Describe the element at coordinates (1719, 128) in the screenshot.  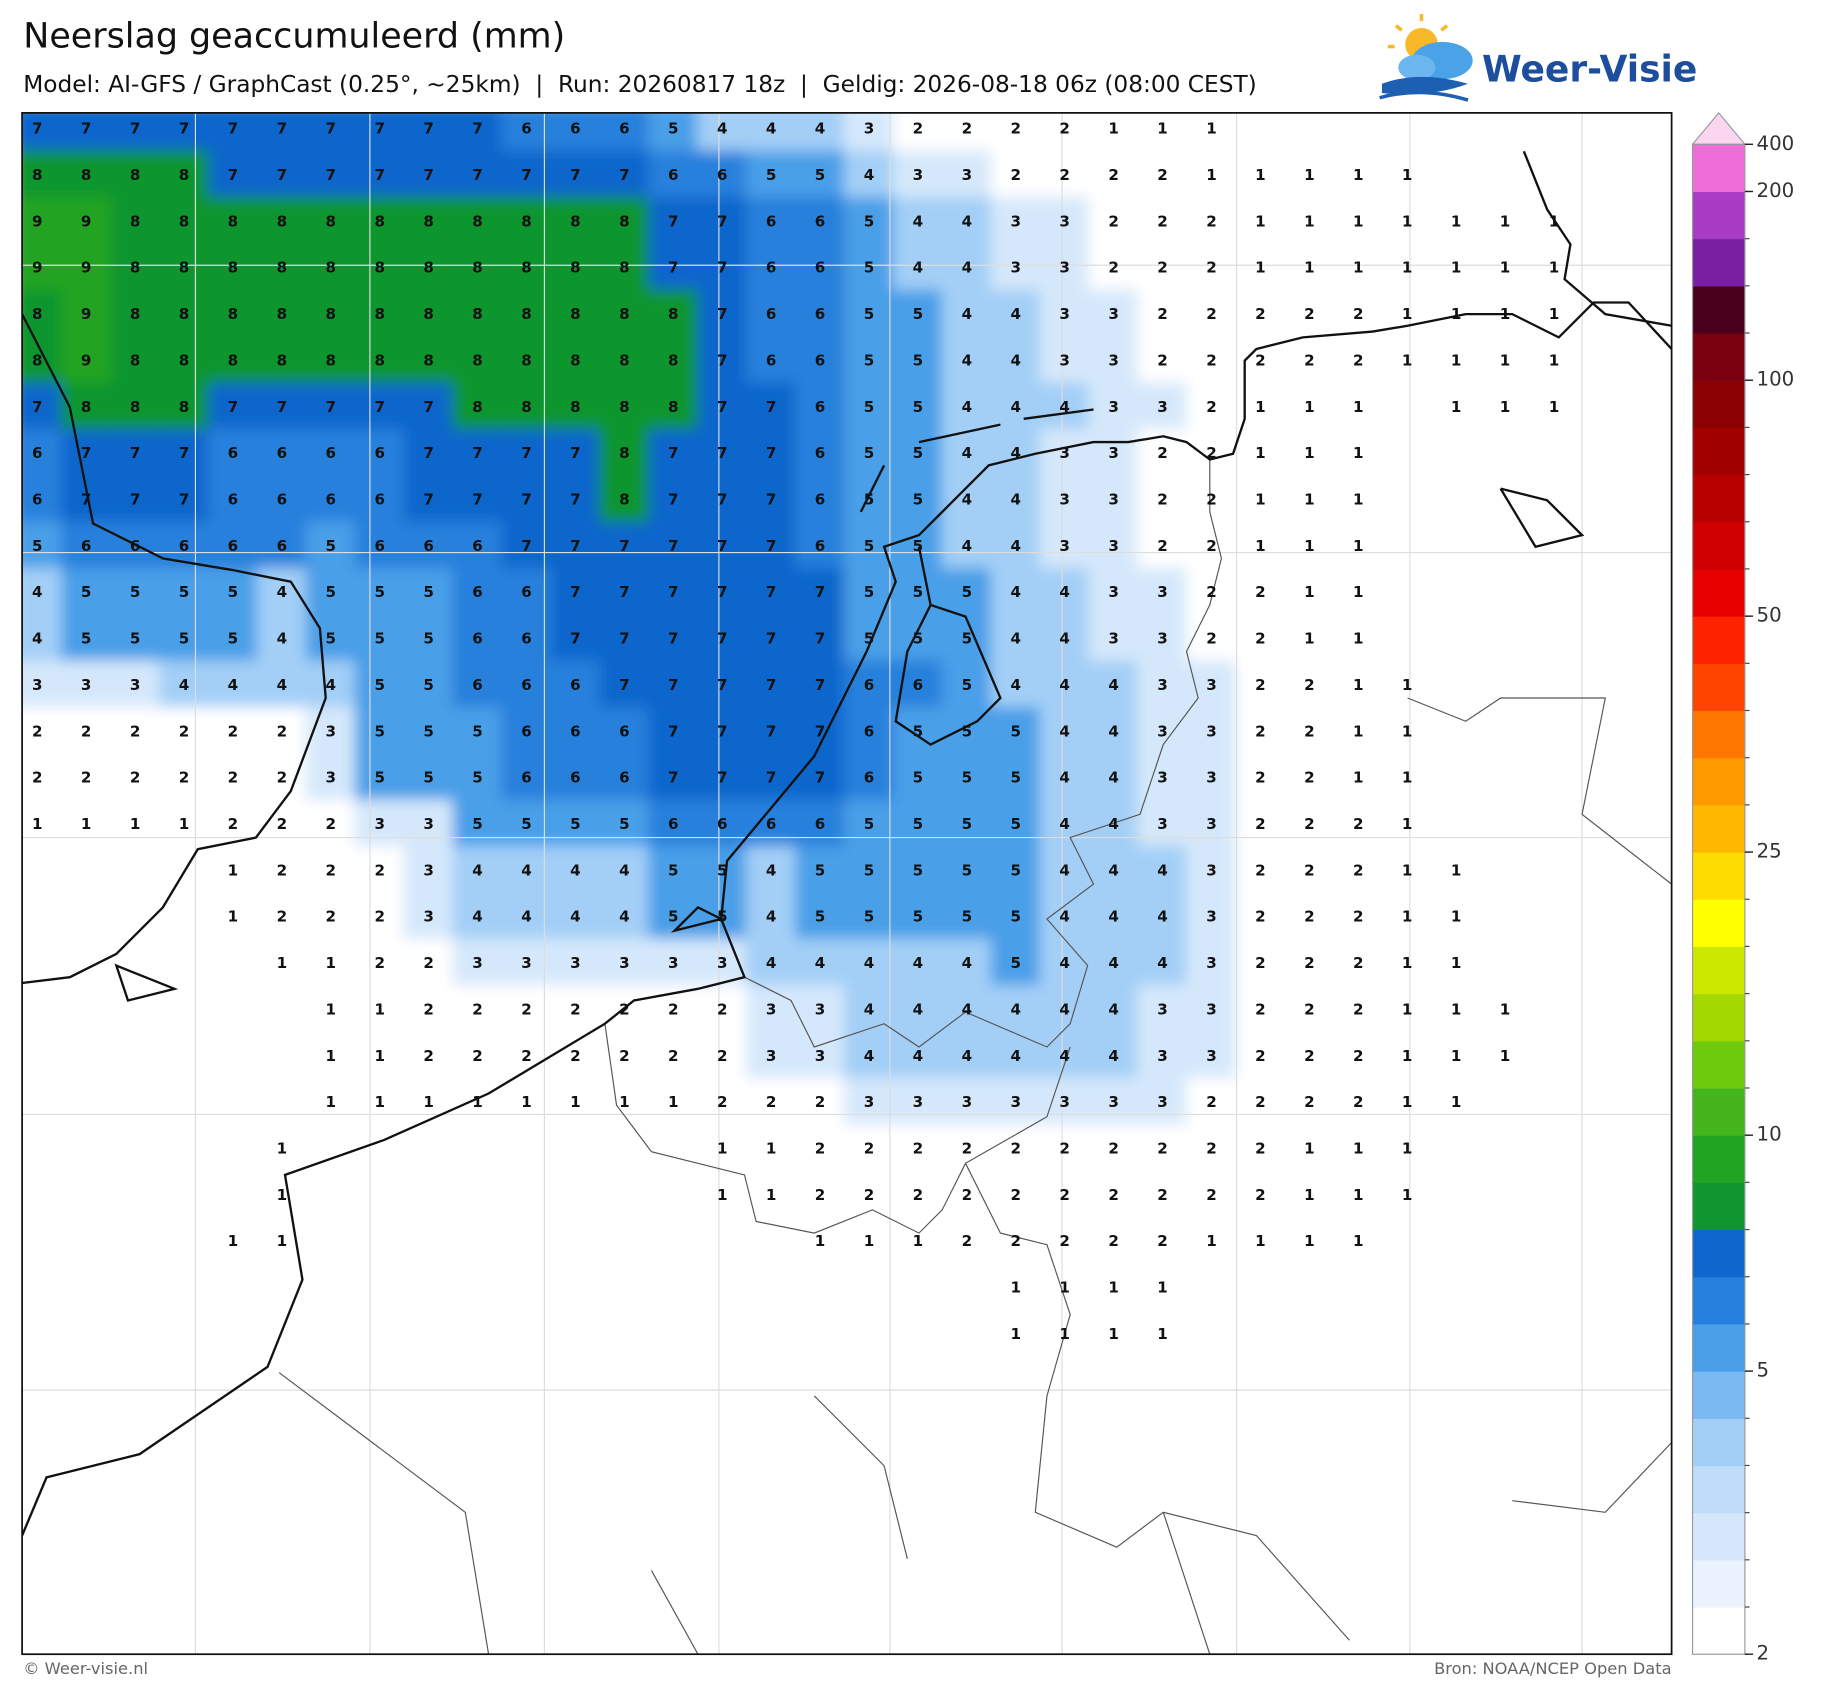
I see `colorbar-extend` at that location.